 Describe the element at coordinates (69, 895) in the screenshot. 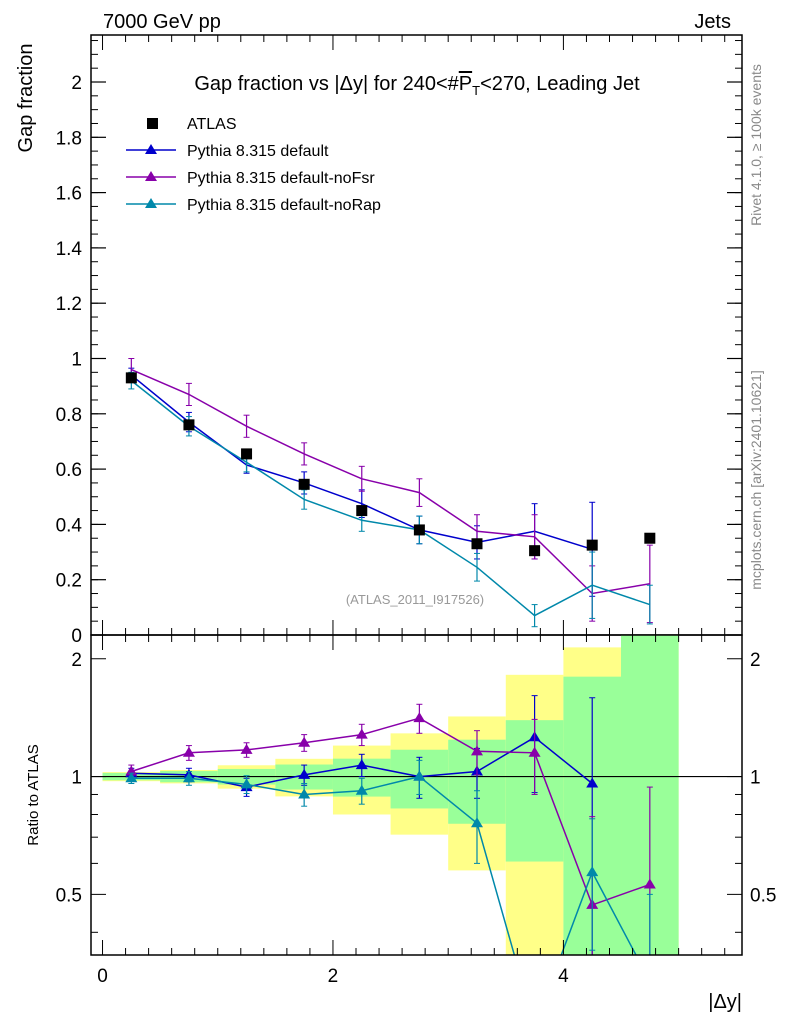

I see `ratio-tick-label: 0.5` at that location.